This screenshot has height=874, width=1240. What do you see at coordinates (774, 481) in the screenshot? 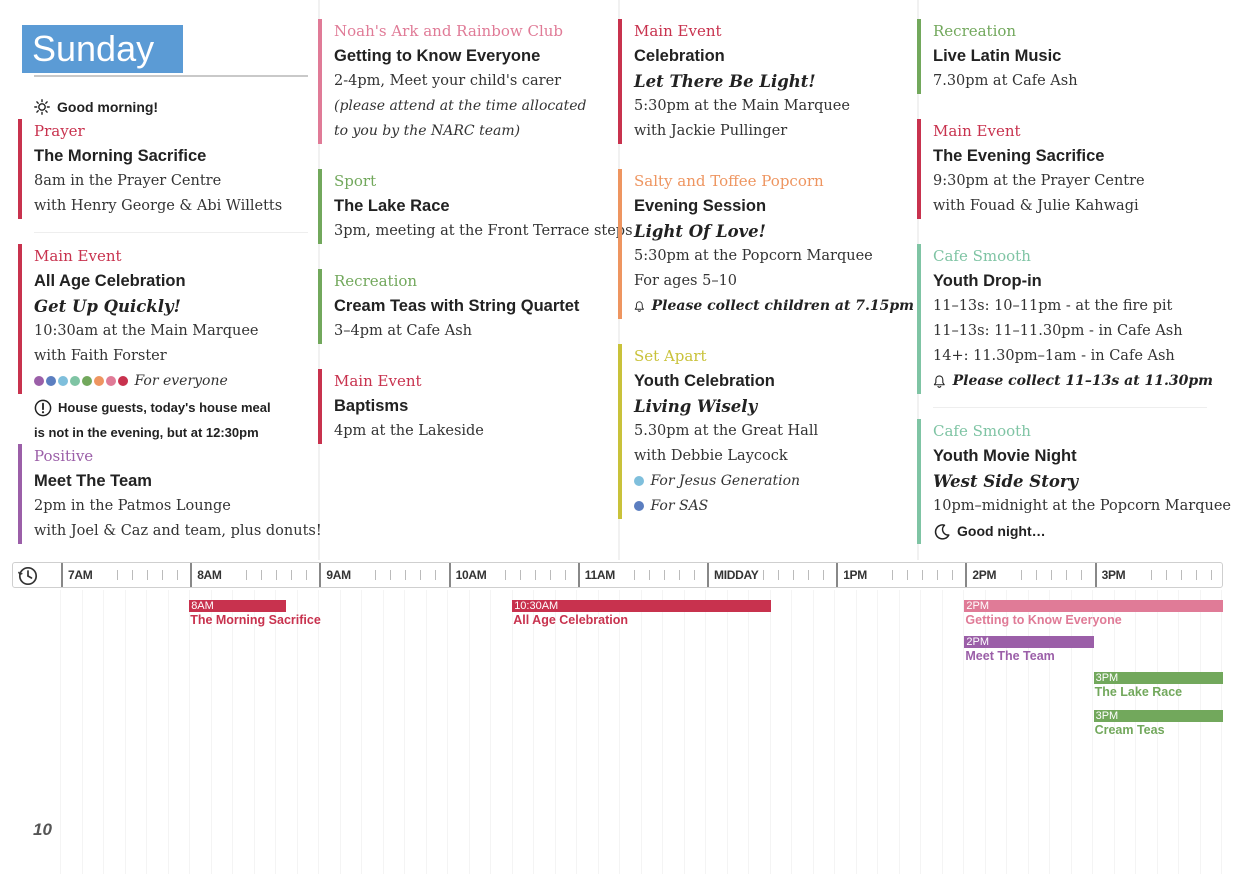
I see `event-audience-1: For Jesus Generation` at bounding box center [774, 481].